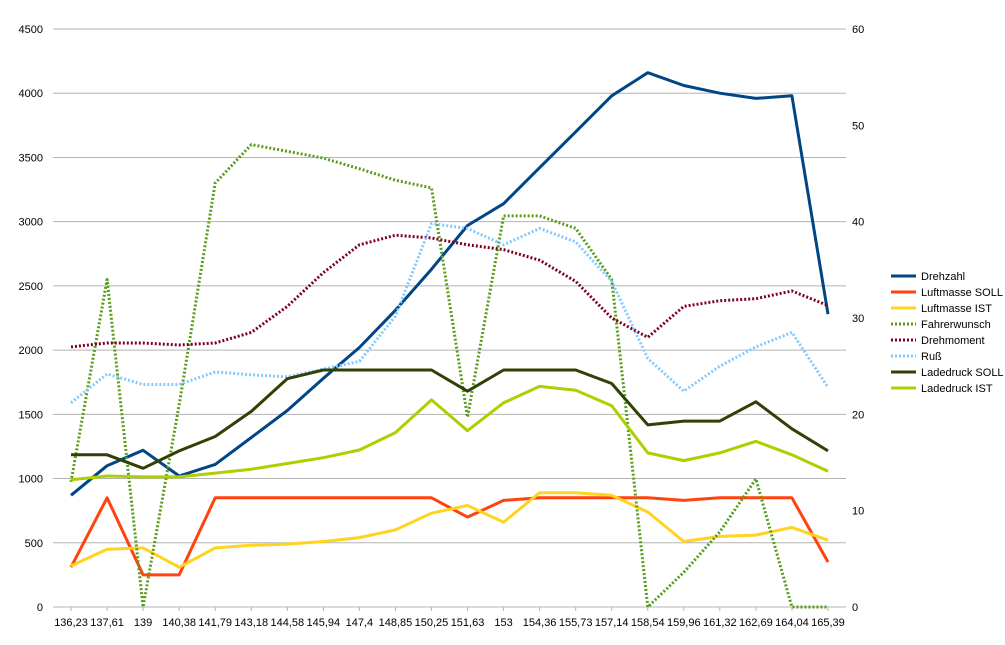  Describe the element at coordinates (179, 623) in the screenshot. I see `x-tick-label: 140,38` at that location.